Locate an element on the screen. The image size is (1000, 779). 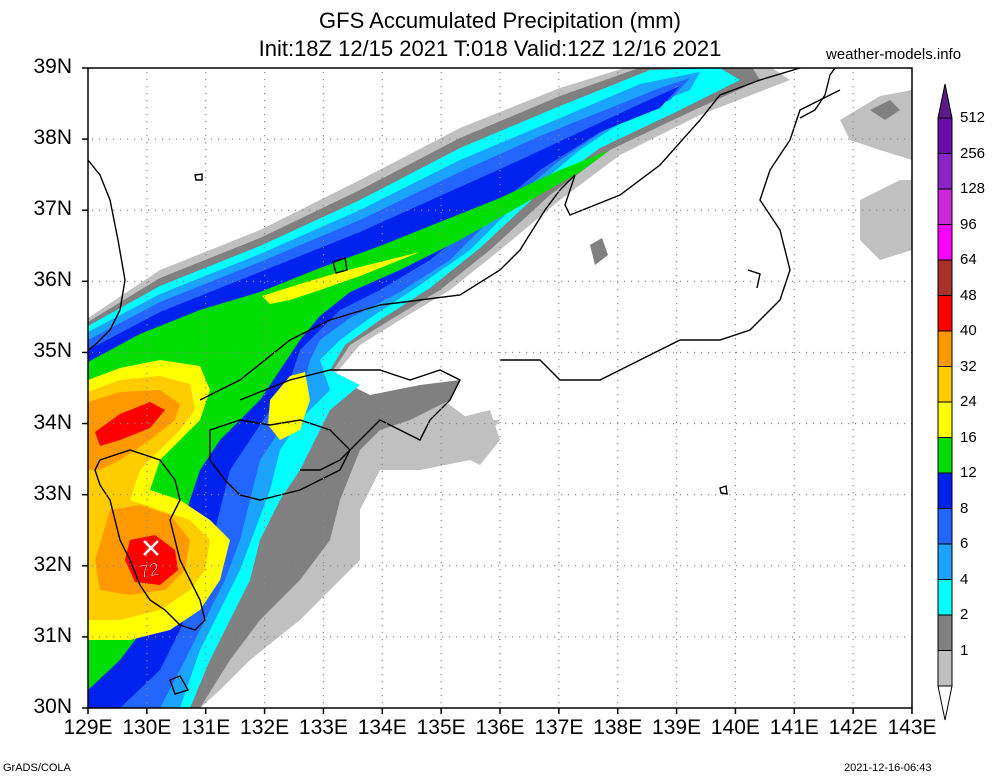
coast-honshu-pacific is located at coordinates (670, 235).